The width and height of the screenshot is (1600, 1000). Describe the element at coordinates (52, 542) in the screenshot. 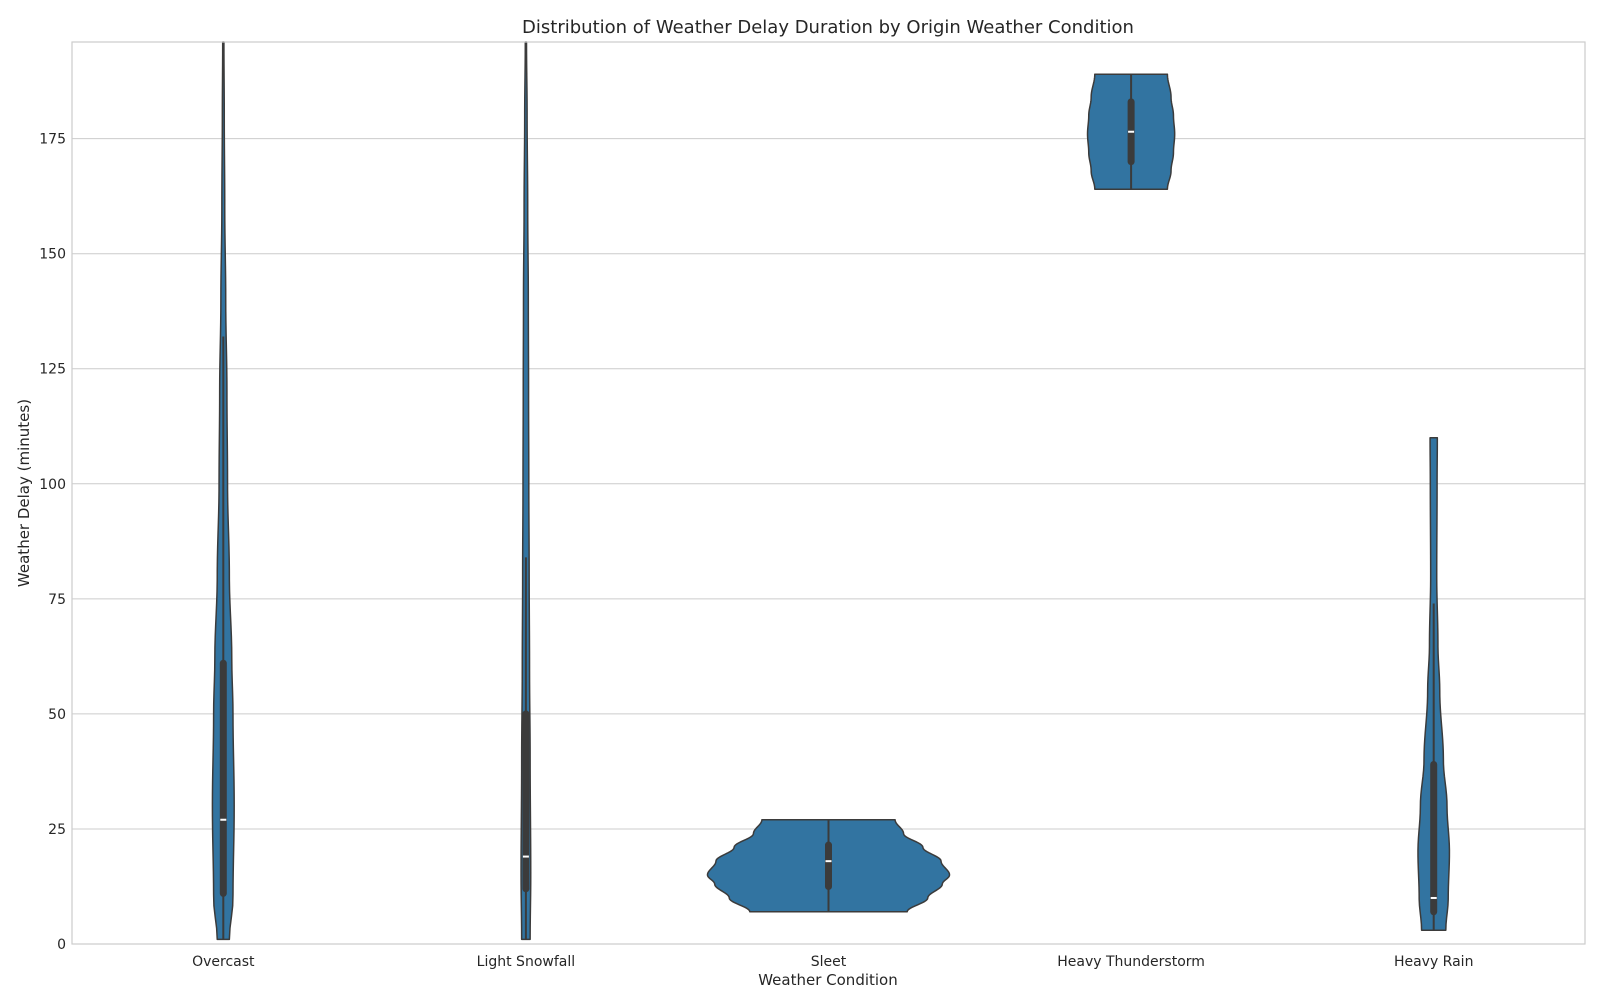

I see `y-tick-labels: 0 25 50 75 100 125 150 175` at that location.